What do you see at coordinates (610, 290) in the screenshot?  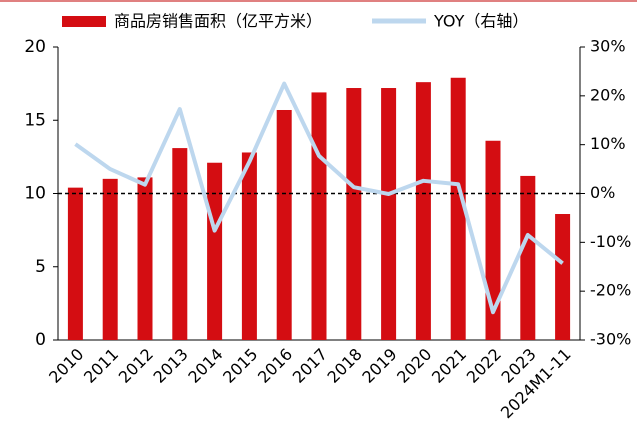 I see `y2-tick-label: -20%` at bounding box center [610, 290].